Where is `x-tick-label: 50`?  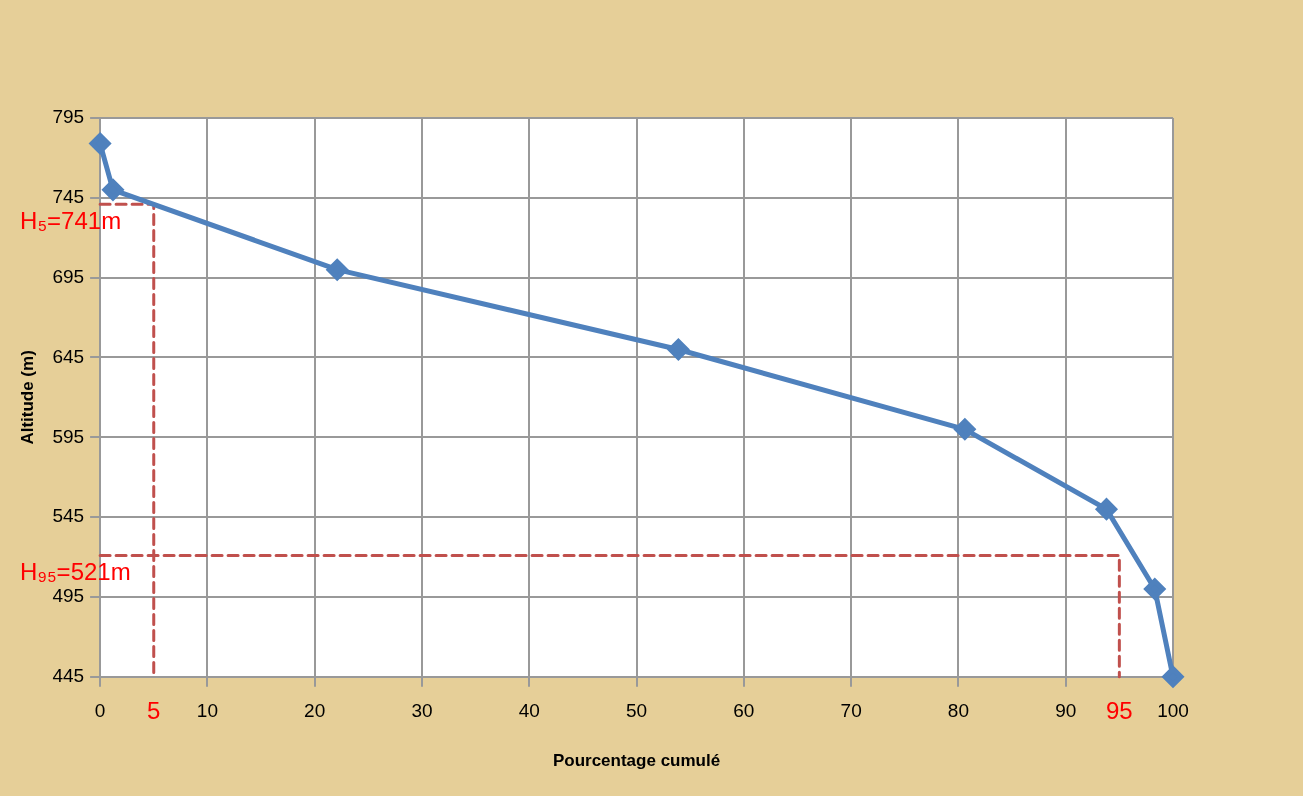
x-tick-label: 50 is located at coordinates (636, 711).